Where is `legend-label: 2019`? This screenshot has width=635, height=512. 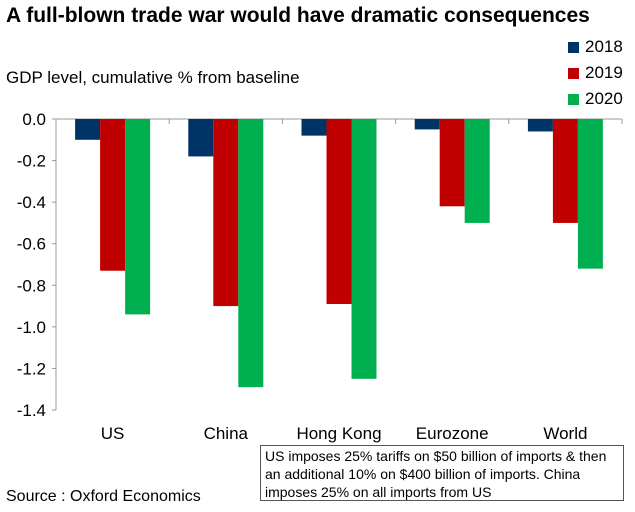 legend-label: 2019 is located at coordinates (604, 72).